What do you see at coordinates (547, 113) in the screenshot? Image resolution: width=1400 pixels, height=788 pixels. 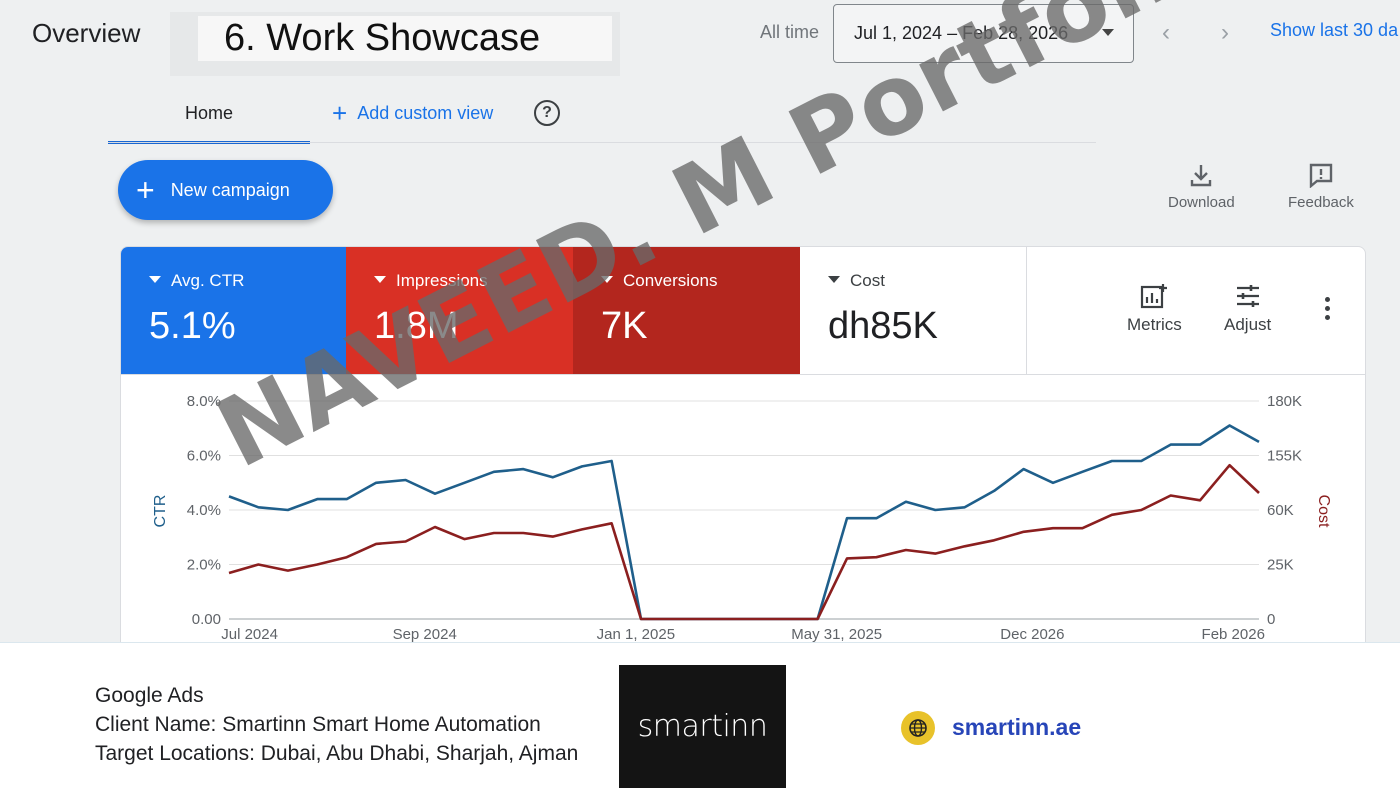 I see `help-icon: ?` at bounding box center [547, 113].